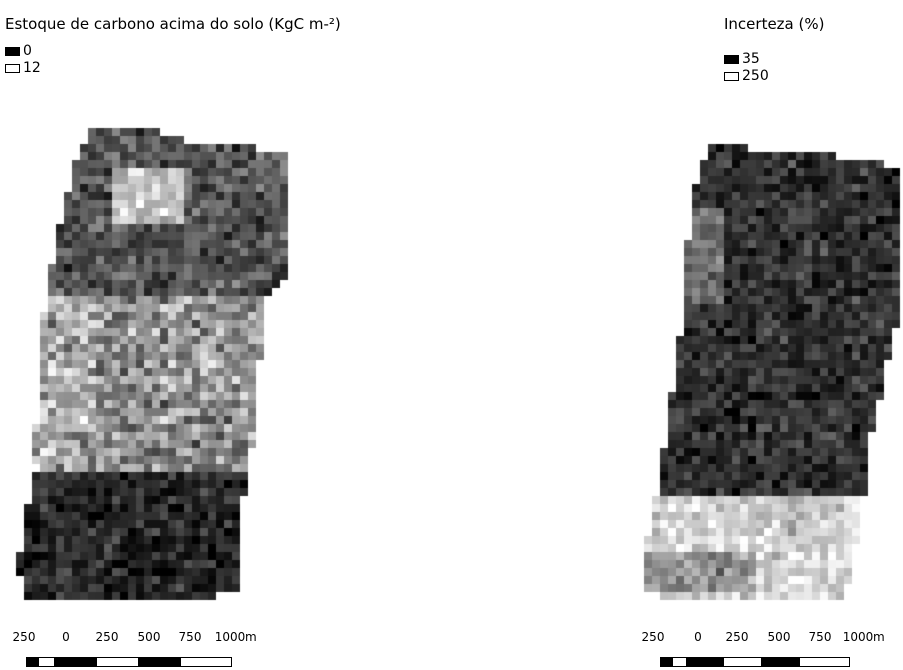 The image size is (903, 670). Describe the element at coordinates (858, 637) in the screenshot. I see `uncertainty-scale-label-5: 1000` at that location.